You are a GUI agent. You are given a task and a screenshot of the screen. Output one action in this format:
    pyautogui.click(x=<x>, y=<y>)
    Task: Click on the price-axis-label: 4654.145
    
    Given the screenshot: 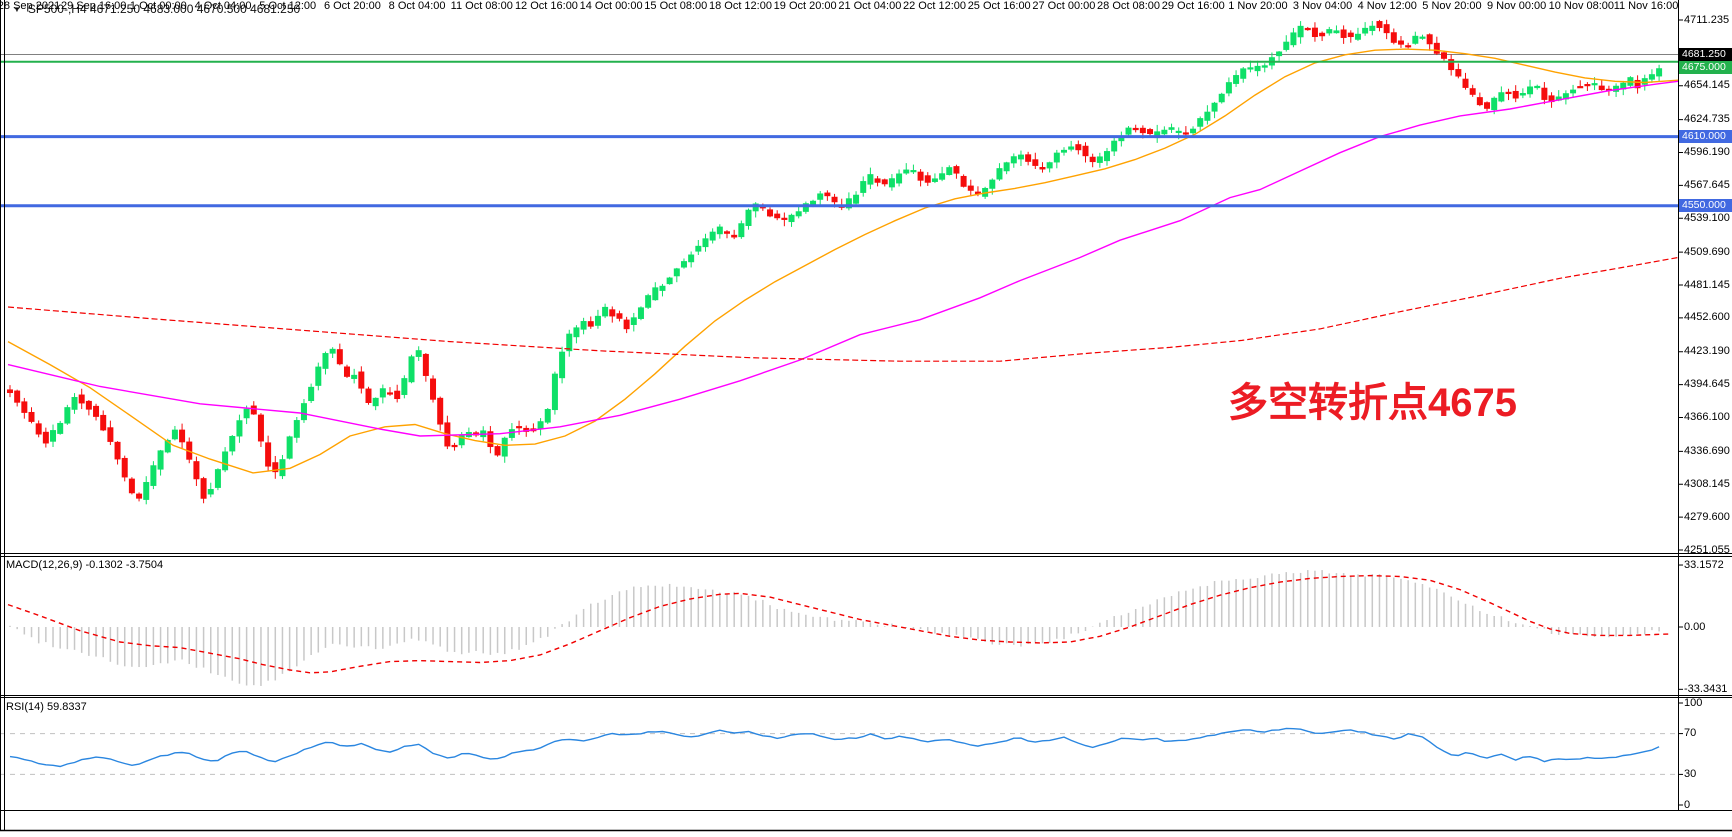 What is the action you would take?
    pyautogui.click(x=1707, y=85)
    